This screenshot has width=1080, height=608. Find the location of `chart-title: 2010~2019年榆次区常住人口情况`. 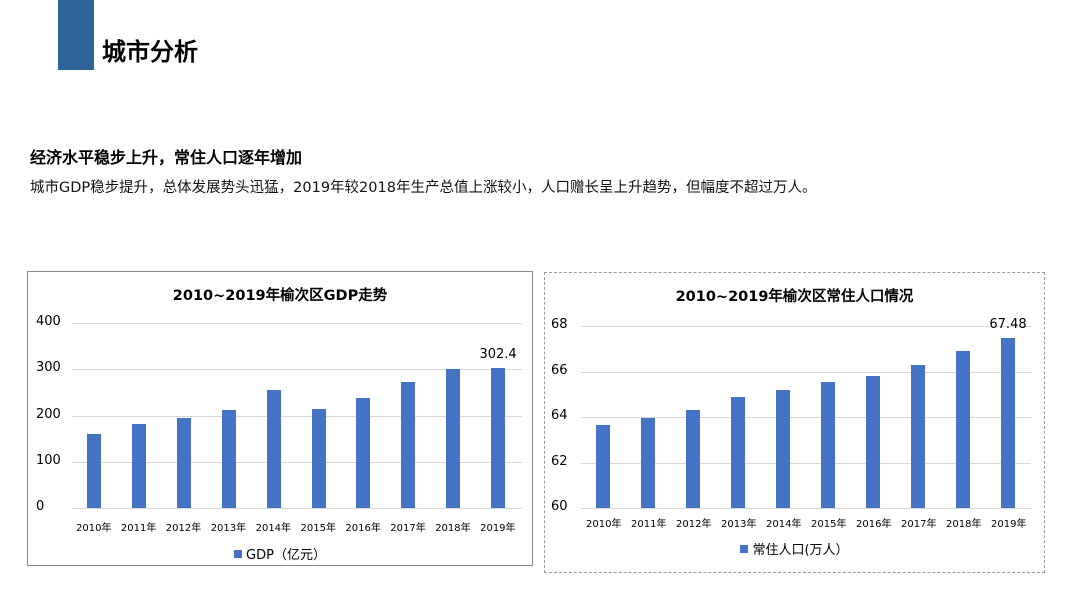

chart-title: 2010~2019年榆次区常住人口情况 is located at coordinates (794, 297).